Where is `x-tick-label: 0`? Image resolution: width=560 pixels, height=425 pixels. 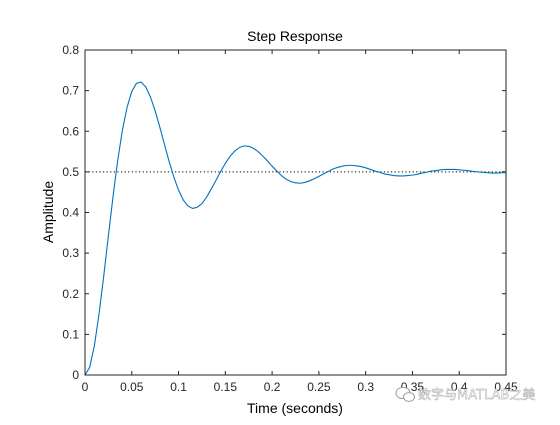 x-tick-label: 0 is located at coordinates (85, 387).